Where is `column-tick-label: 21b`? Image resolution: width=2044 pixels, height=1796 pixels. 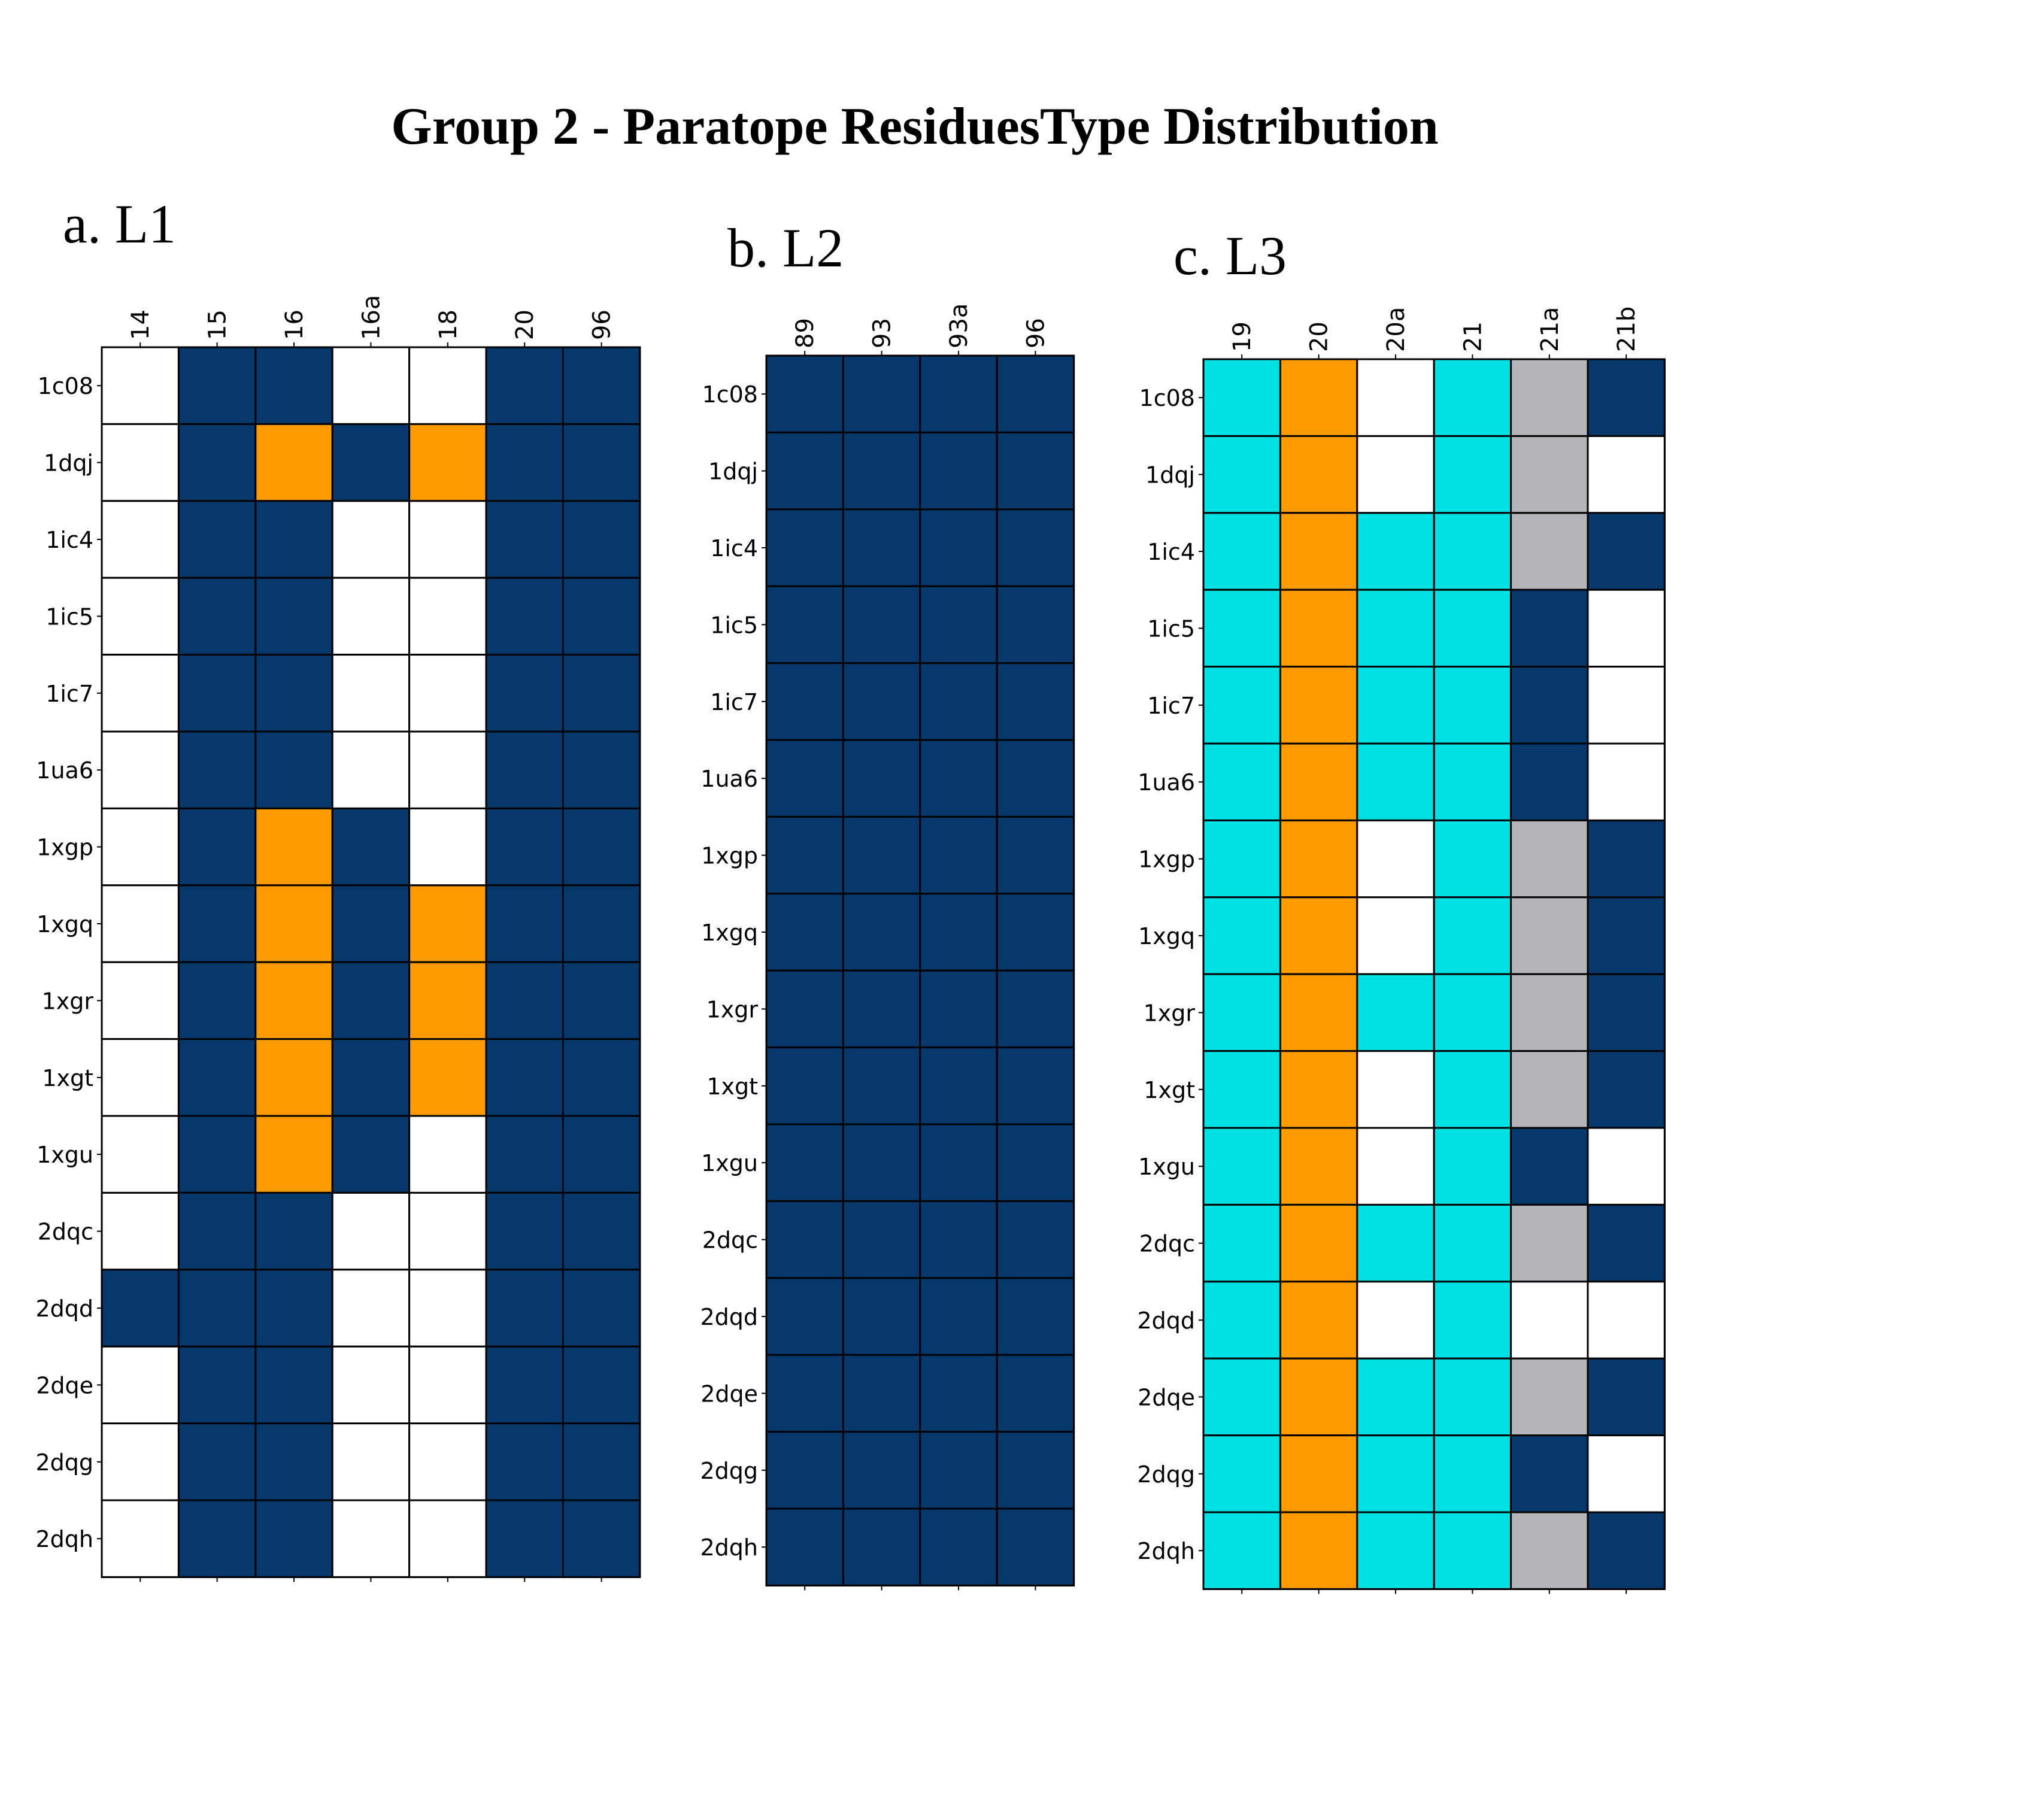
column-tick-label: 21b is located at coordinates (1627, 329).